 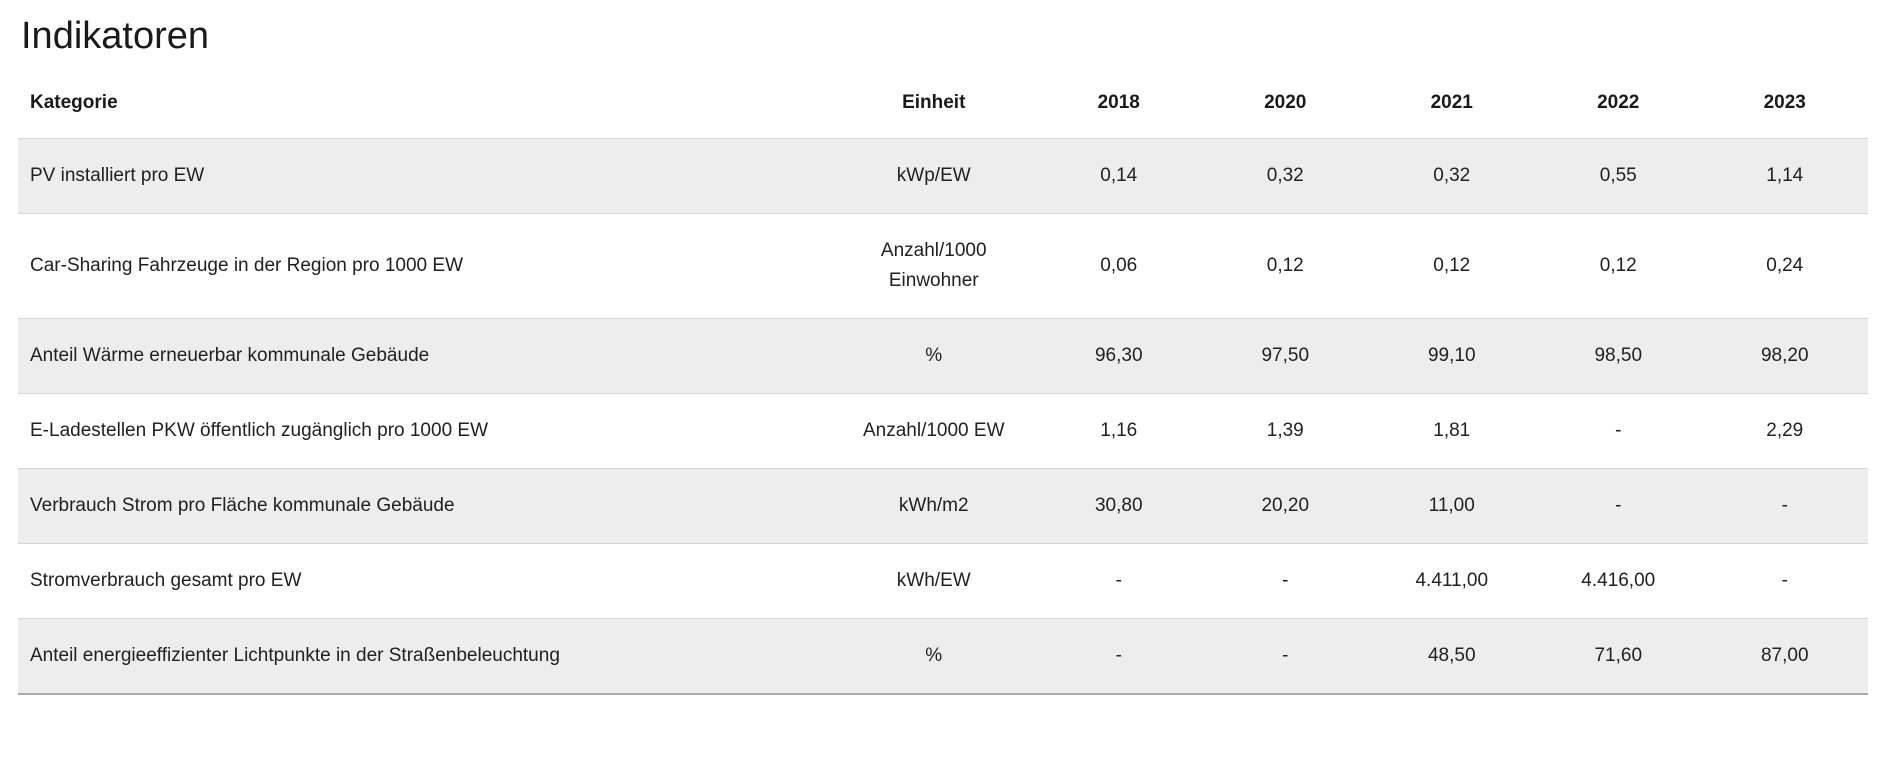 I want to click on value-cell-2018: 0,06, so click(x=1118, y=266).